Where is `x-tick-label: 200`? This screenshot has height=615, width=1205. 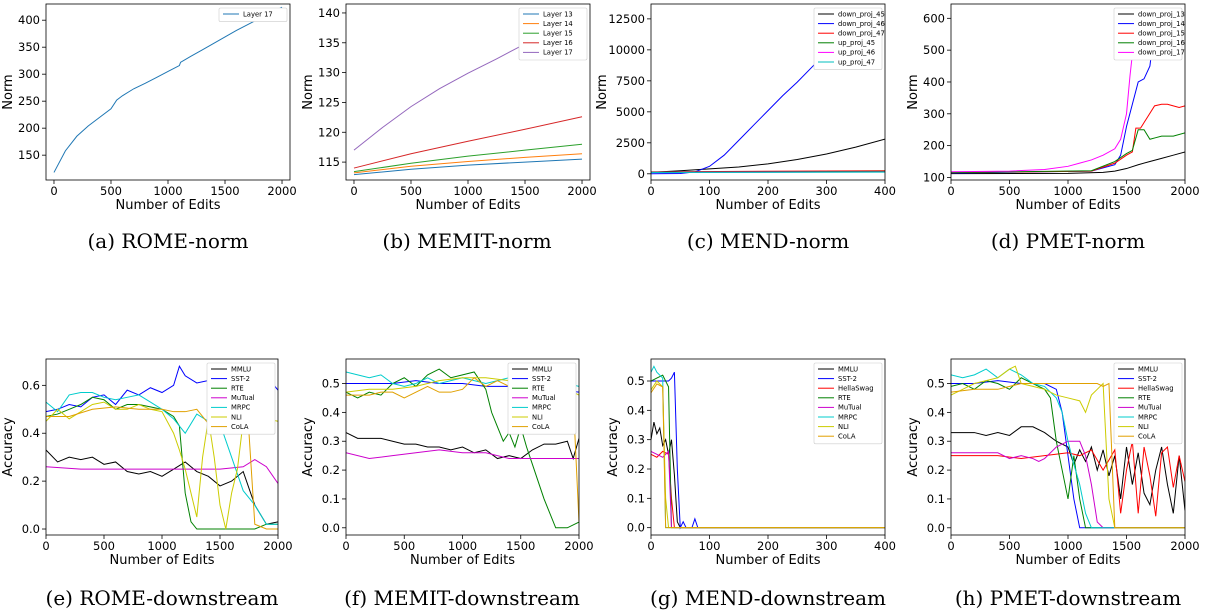
x-tick-label: 200 is located at coordinates (768, 546).